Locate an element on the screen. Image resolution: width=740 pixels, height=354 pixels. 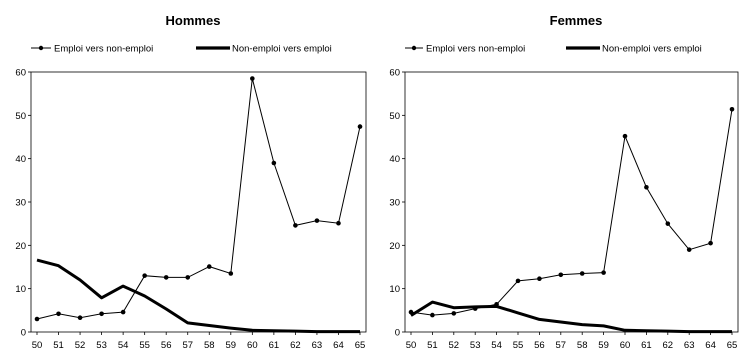
chart-title: Femmes is located at coordinates (576, 20).